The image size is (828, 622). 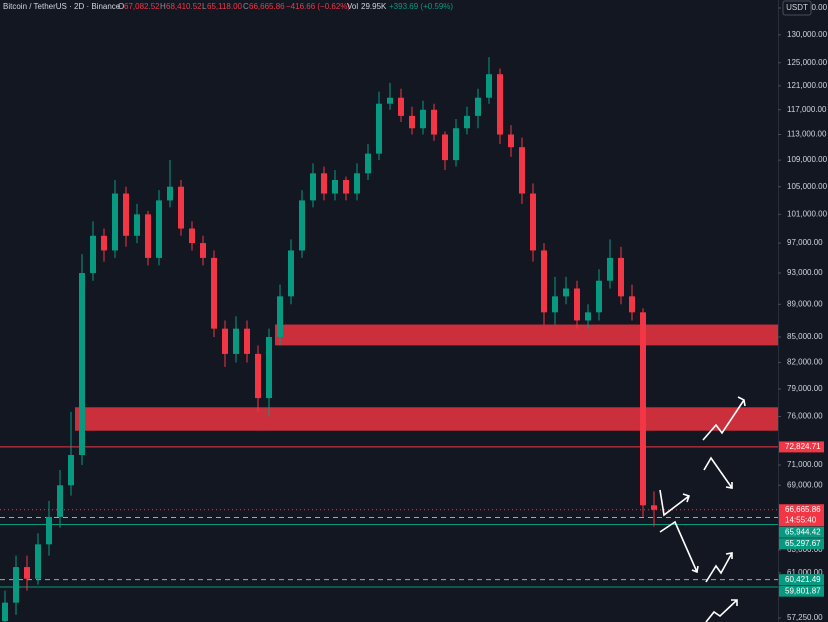 I want to click on y-tick-label: 113,000.00, so click(x=807, y=134).